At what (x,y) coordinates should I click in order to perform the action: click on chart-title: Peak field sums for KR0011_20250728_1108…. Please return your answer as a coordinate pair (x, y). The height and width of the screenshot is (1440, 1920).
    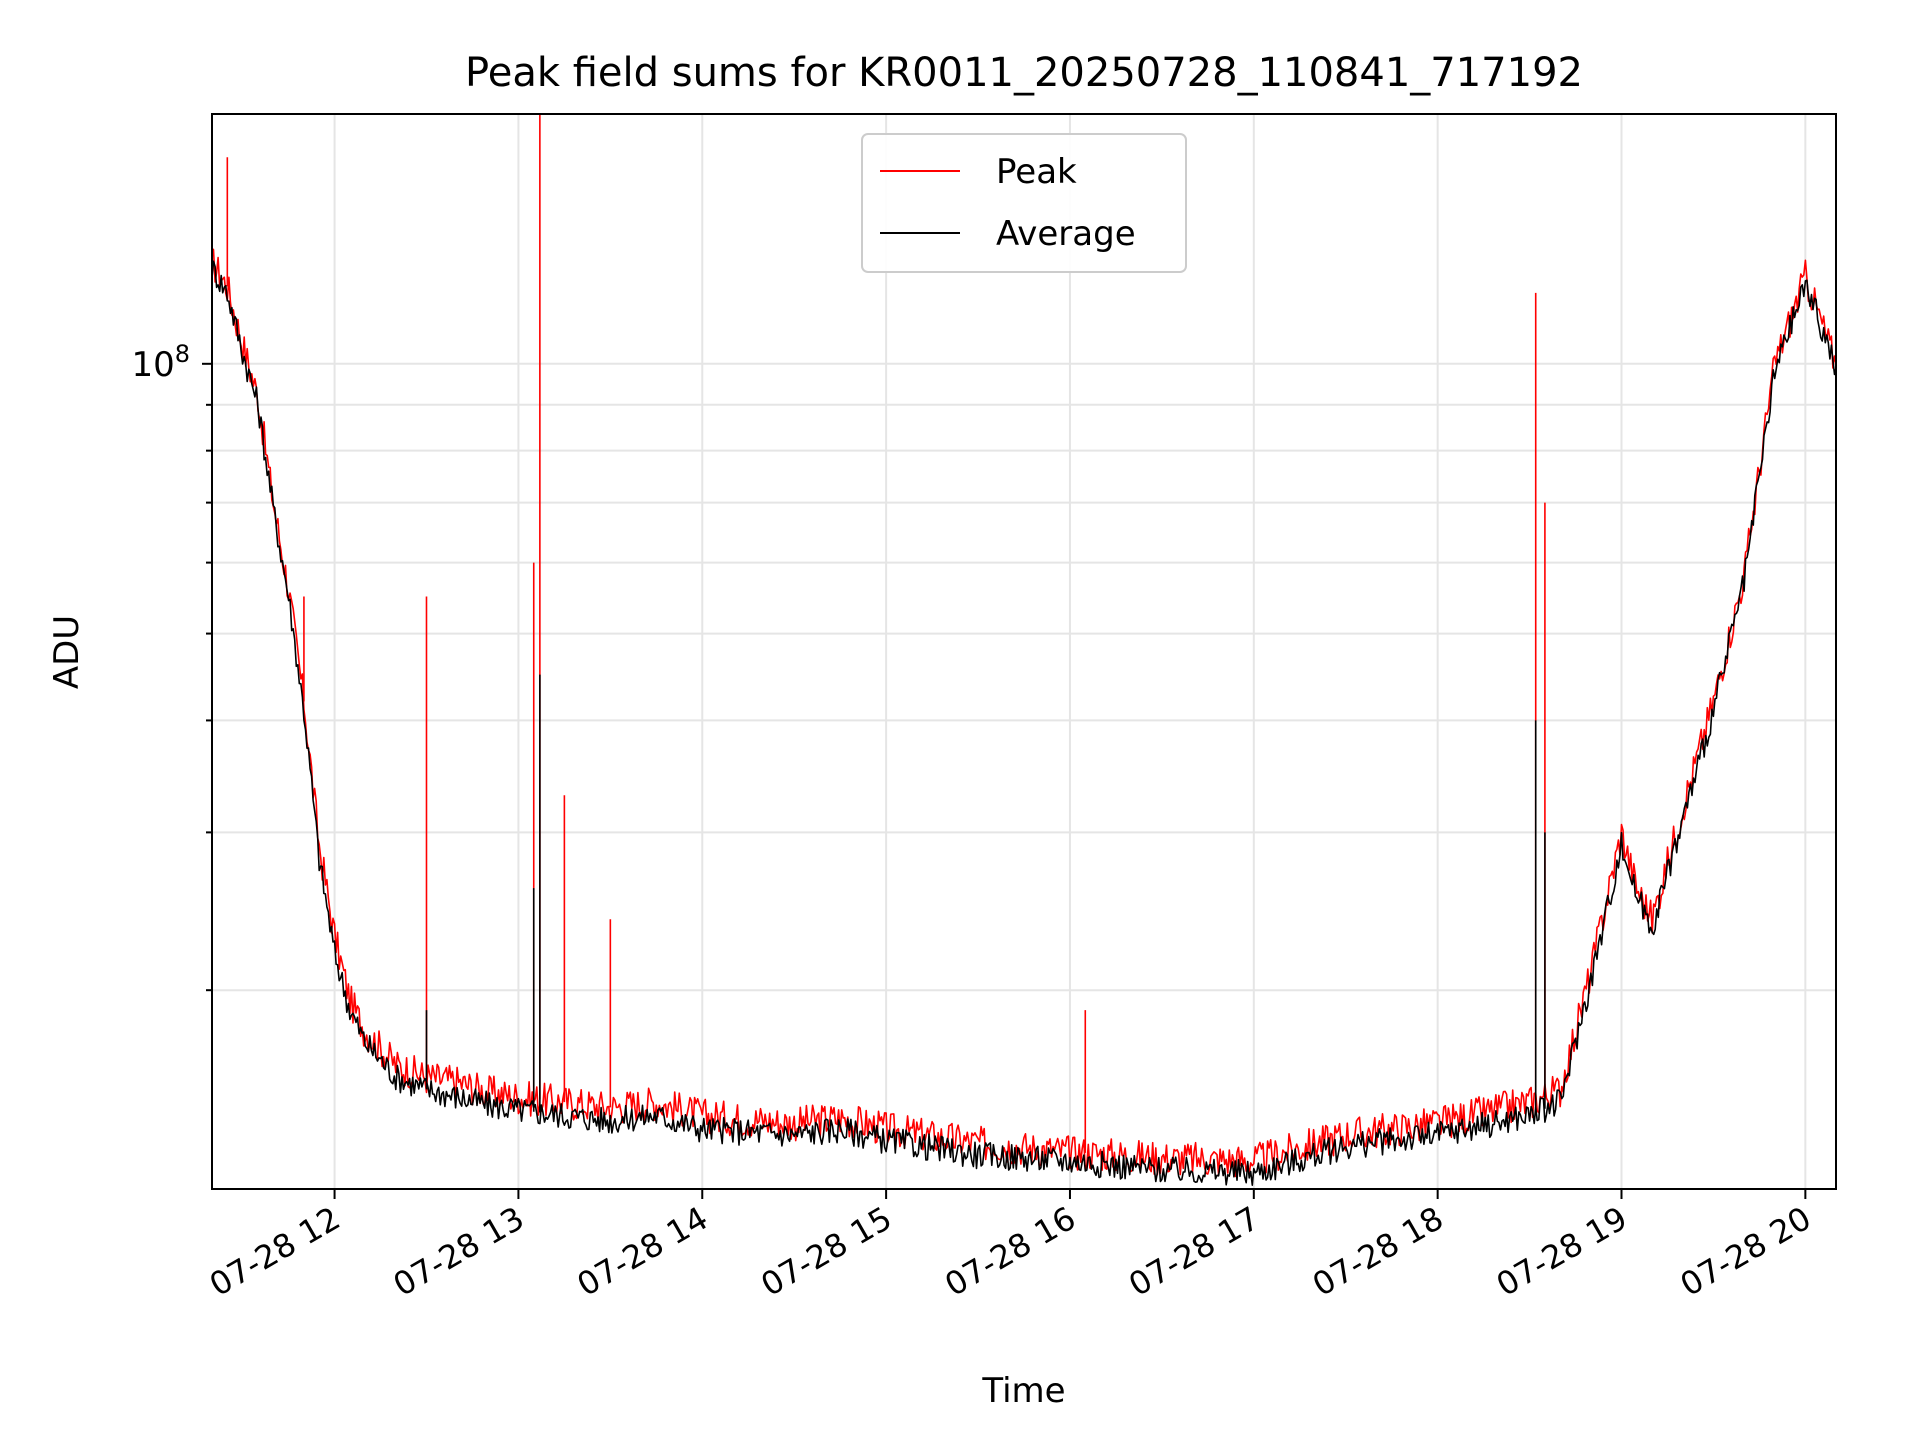
    Looking at the image, I should click on (1024, 73).